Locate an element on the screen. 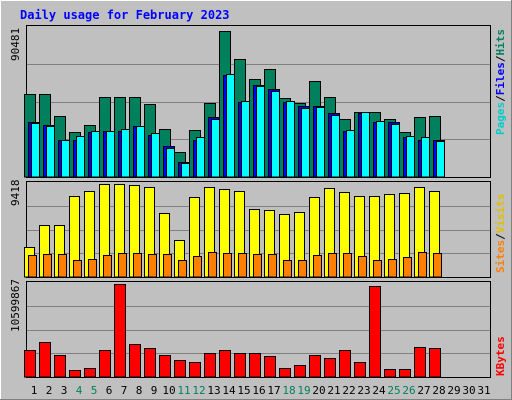 The width and height of the screenshot is (512, 400). legend-sites: Sites is located at coordinates (500, 256).